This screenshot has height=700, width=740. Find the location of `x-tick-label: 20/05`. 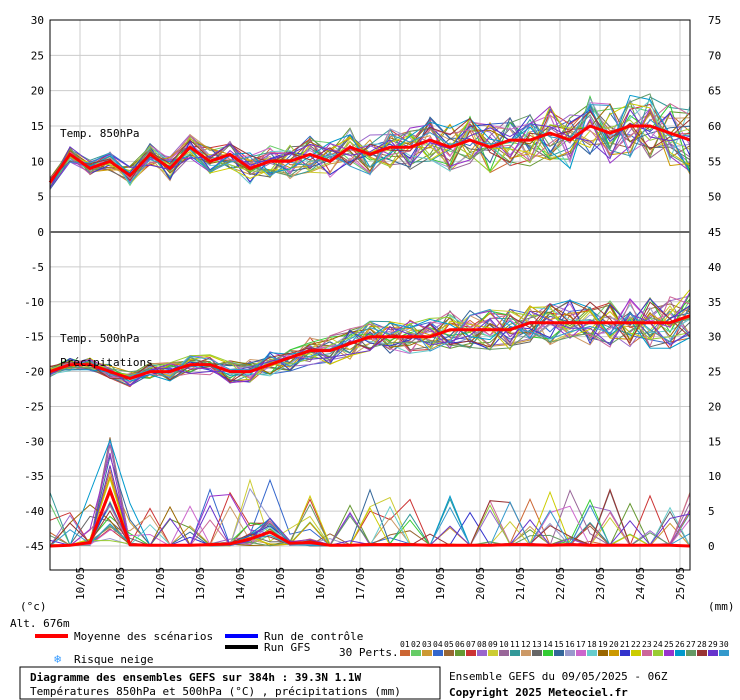

x-tick-label: 20/05 is located at coordinates (480, 583).